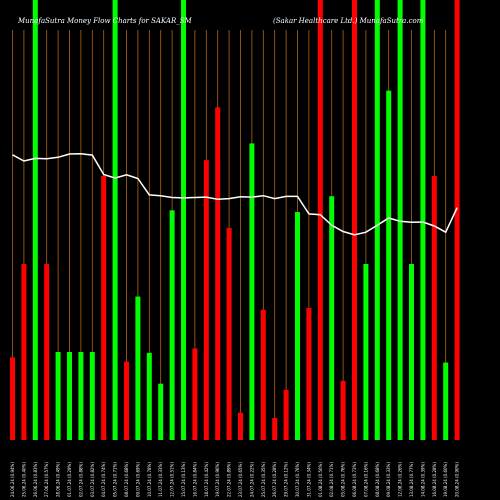  What do you see at coordinates (46, 479) in the screenshot?
I see `x-tick-label: 27.06.24 (0.57%)` at bounding box center [46, 479].